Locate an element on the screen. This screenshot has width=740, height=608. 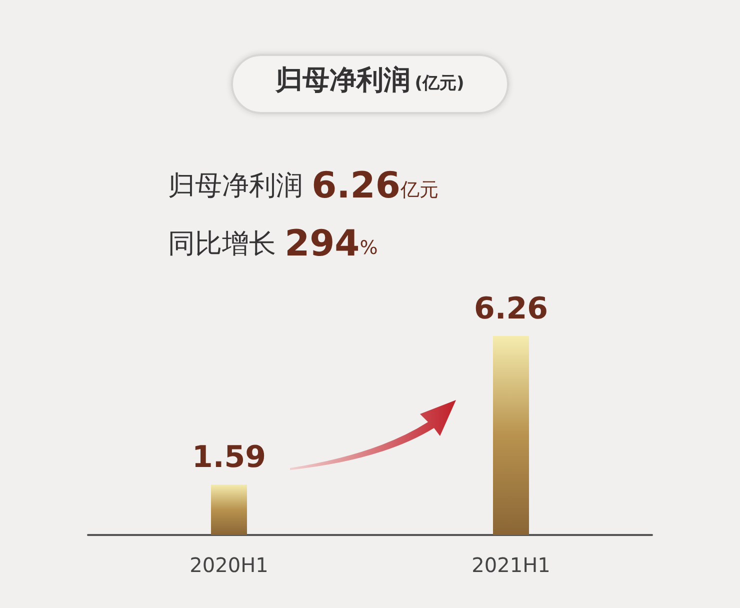
data-label: 6.26 is located at coordinates (511, 309).